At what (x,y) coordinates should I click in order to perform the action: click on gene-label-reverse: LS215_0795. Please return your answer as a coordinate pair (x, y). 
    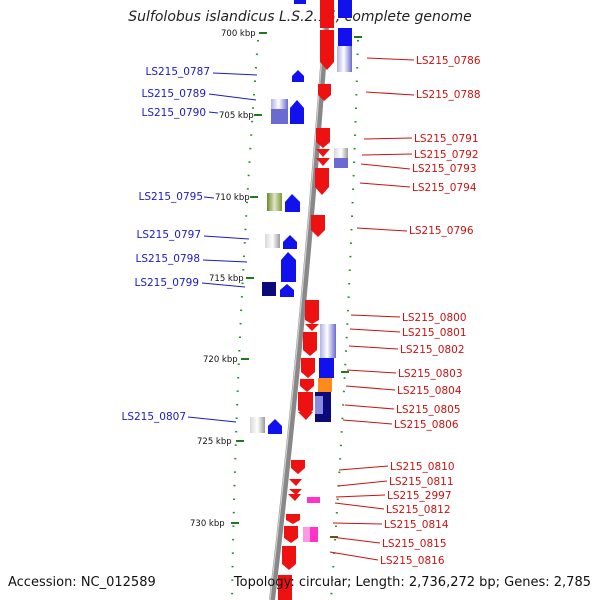
    Looking at the image, I should click on (170, 197).